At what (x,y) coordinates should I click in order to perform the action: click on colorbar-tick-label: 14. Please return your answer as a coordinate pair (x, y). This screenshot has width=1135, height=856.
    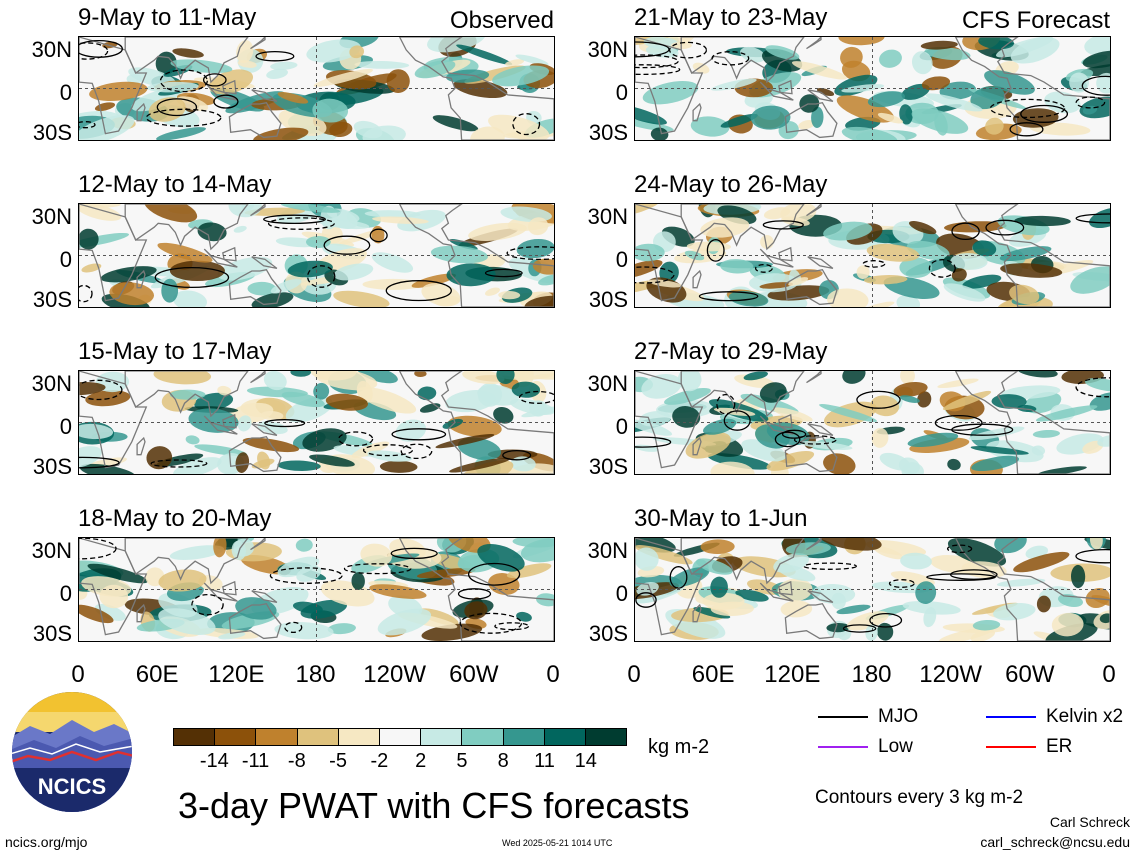
    Looking at the image, I should click on (585, 761).